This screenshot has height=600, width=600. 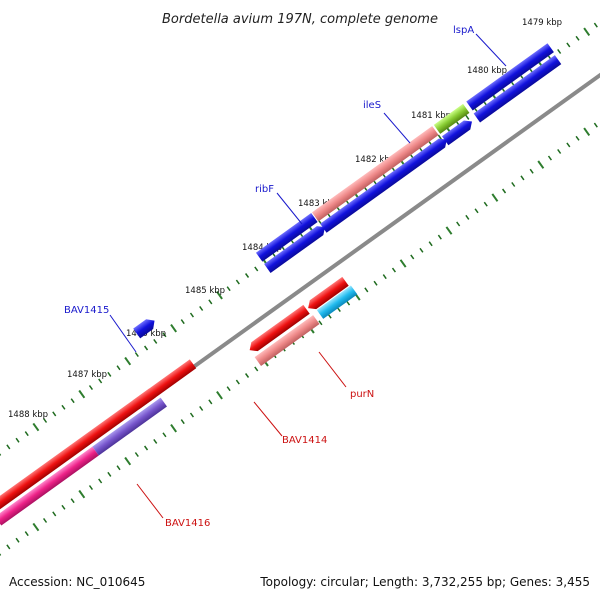 What do you see at coordinates (375, 160) in the screenshot?
I see `kbp-label-1482: 1482 kbp` at bounding box center [375, 160].